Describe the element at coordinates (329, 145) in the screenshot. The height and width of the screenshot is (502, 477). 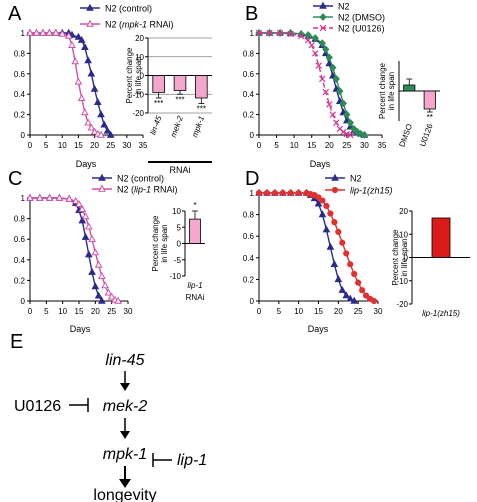
I see `x-tick-label: 20` at that location.